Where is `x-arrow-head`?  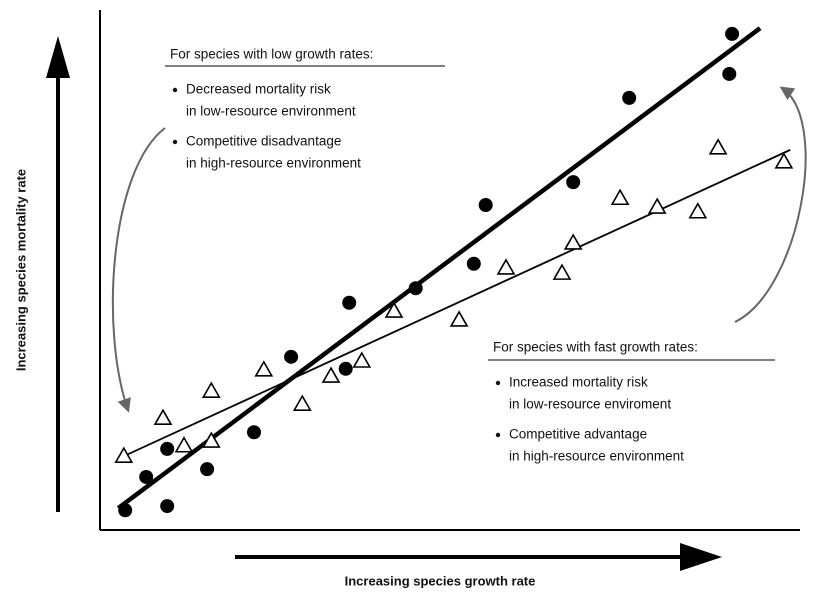
x-arrow-head is located at coordinates (701, 557).